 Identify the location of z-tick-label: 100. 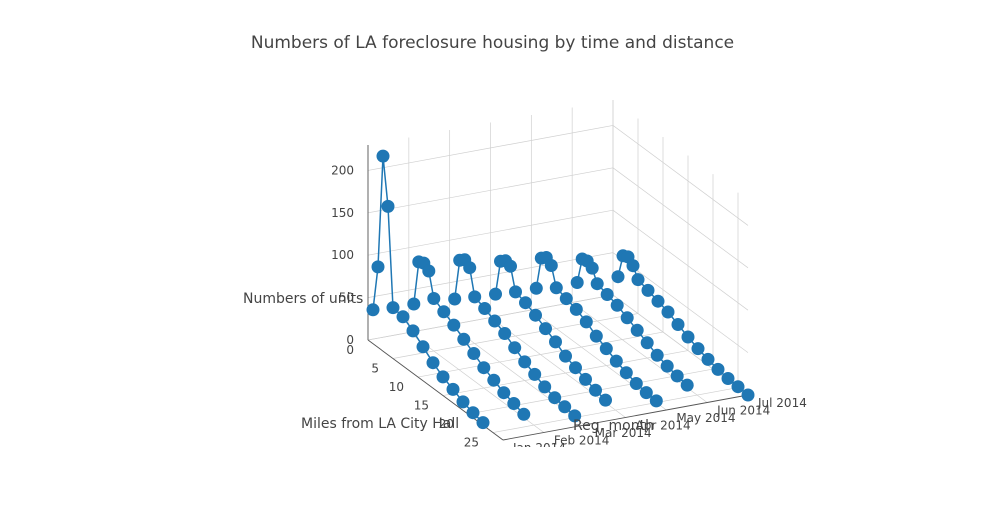
(342, 255).